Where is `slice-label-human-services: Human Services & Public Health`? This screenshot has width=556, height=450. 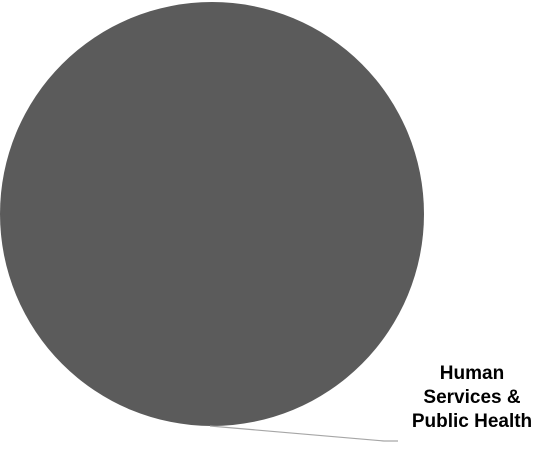 slice-label-human-services: Human Services & Public Health is located at coordinates (472, 398).